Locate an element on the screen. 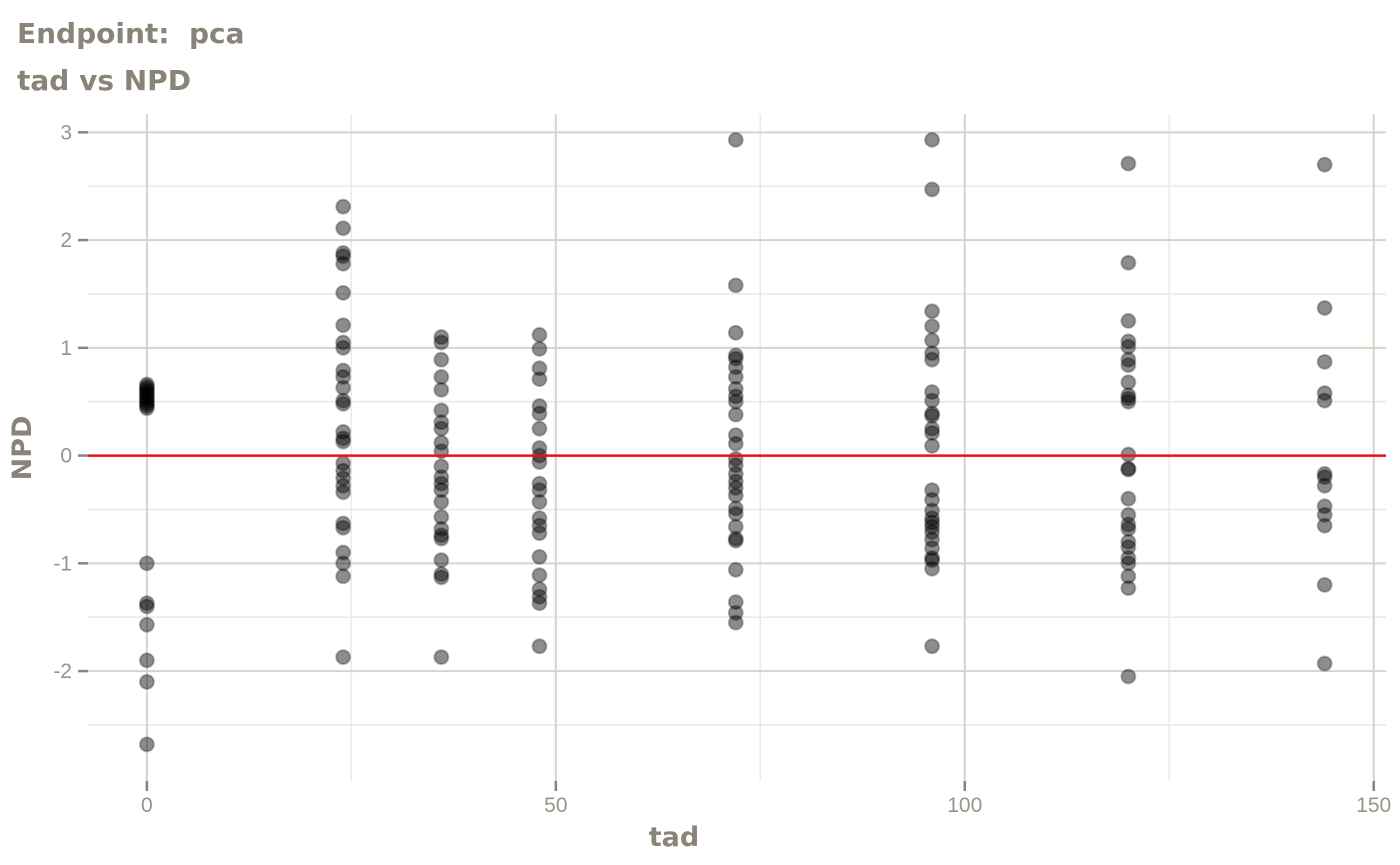 The image size is (1400, 865). y-axis-title: NPD is located at coordinates (22, 448).